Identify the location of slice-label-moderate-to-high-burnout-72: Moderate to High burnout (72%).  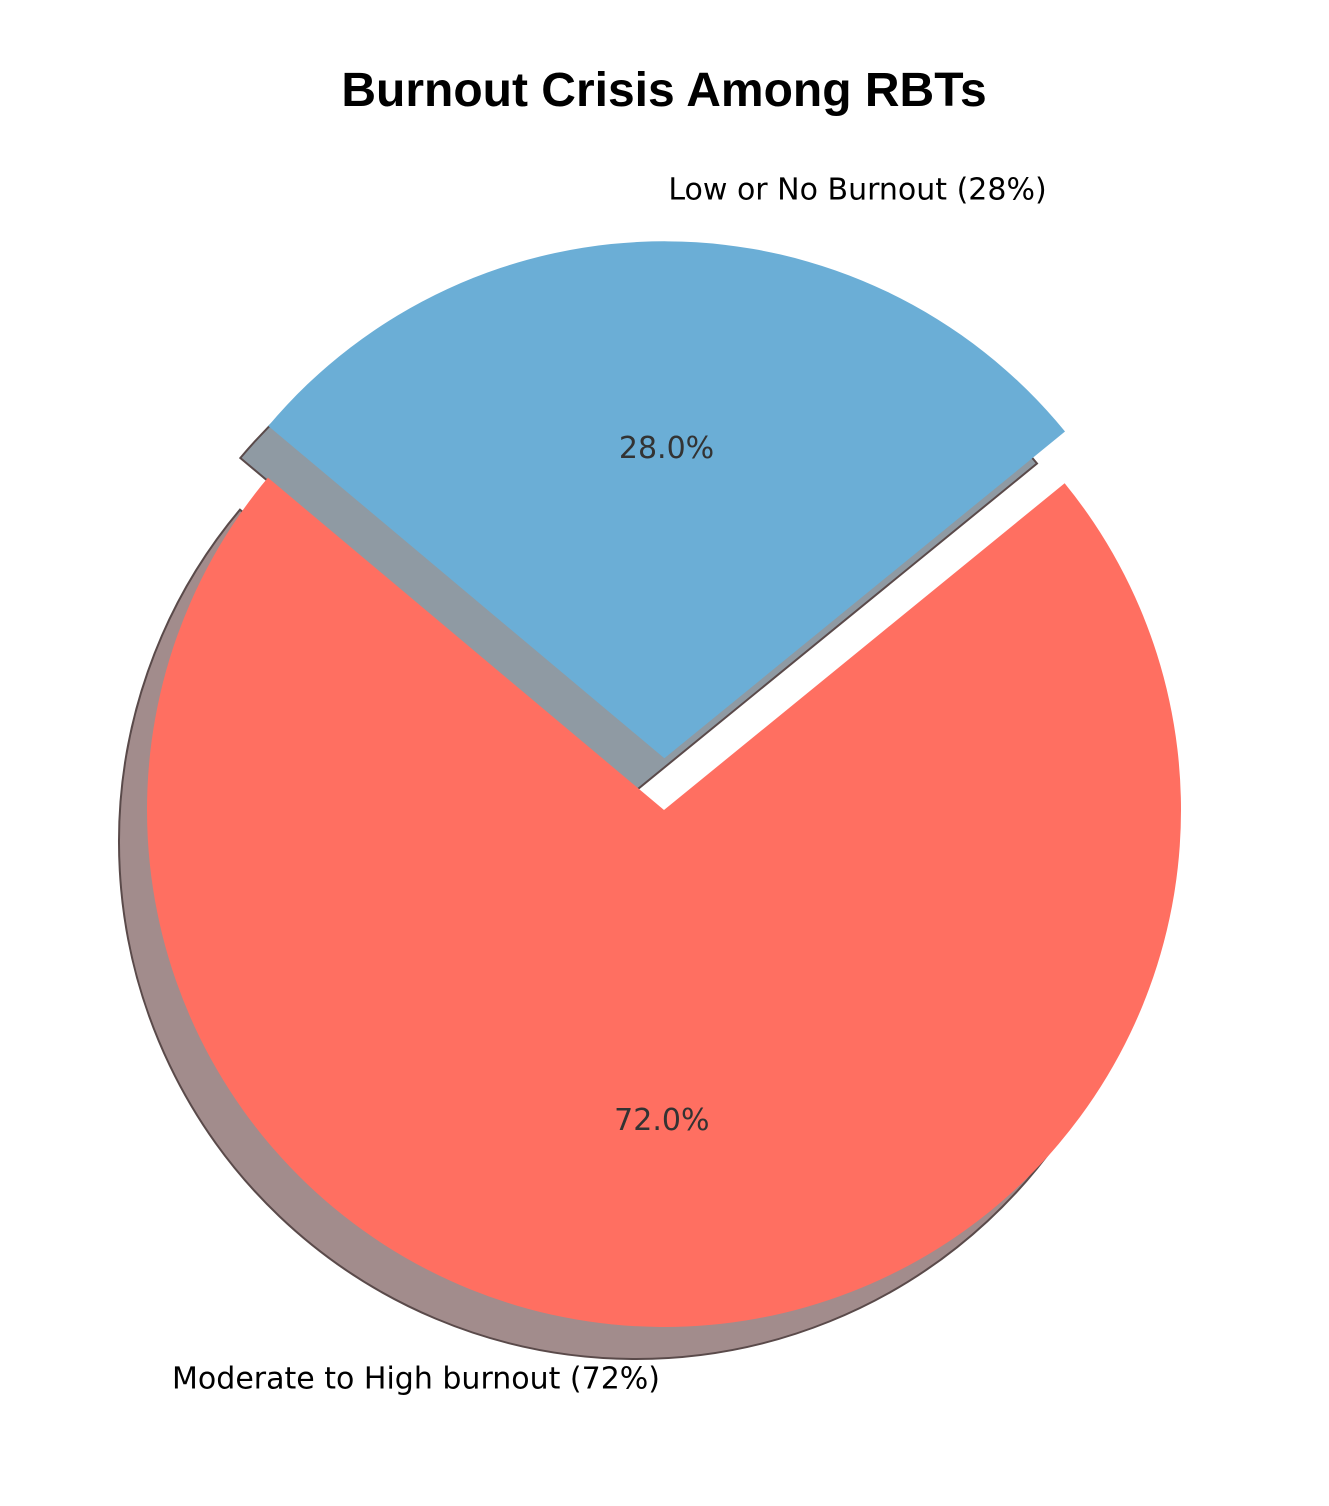
(416, 1379).